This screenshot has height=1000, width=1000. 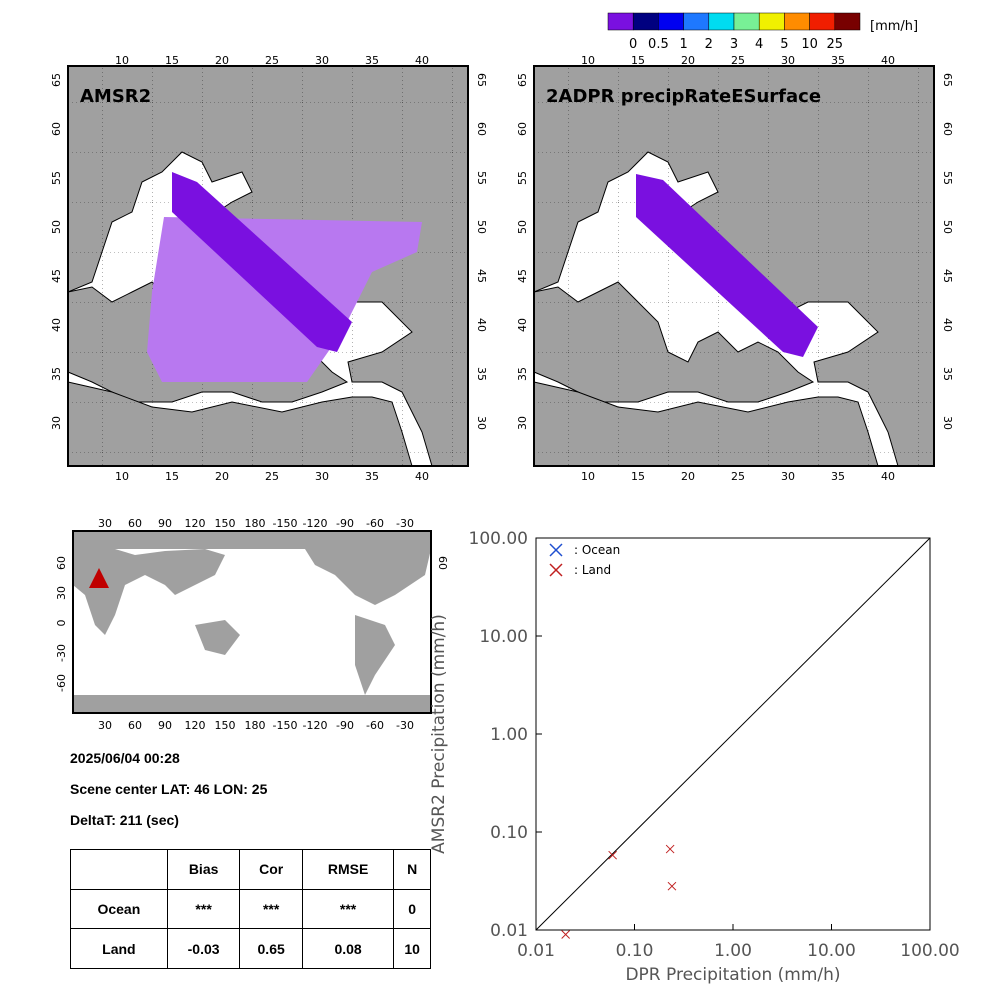 I want to click on y-tick-label: 100.00, so click(x=498, y=539).